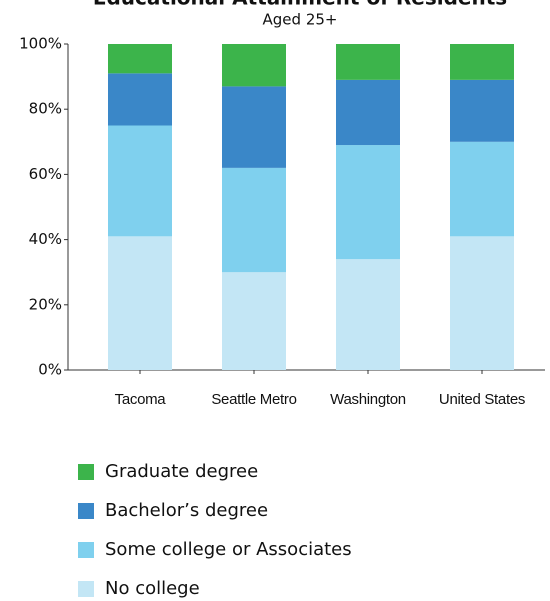 The height and width of the screenshot is (601, 550). I want to click on legend-label: No college, so click(152, 588).